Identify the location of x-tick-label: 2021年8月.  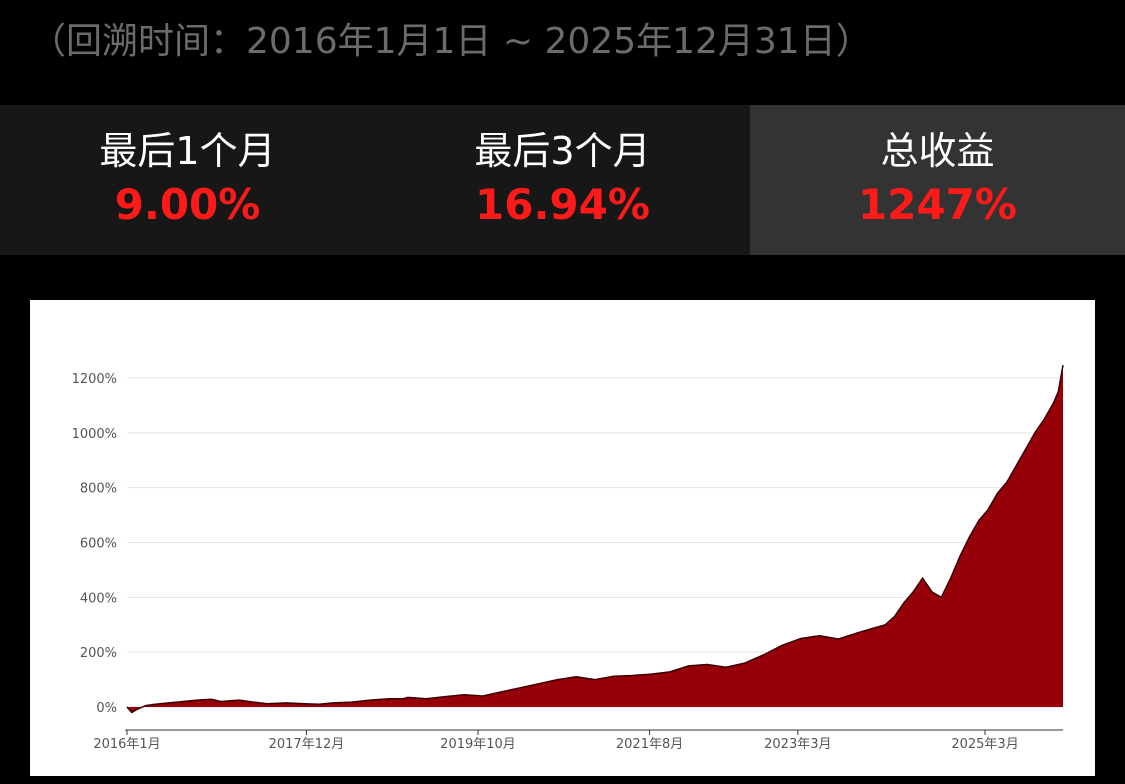
(649, 744).